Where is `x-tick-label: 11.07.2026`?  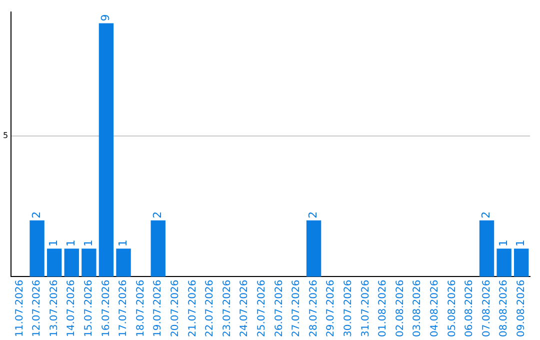 x-tick-label: 11.07.2026 is located at coordinates (20, 309).